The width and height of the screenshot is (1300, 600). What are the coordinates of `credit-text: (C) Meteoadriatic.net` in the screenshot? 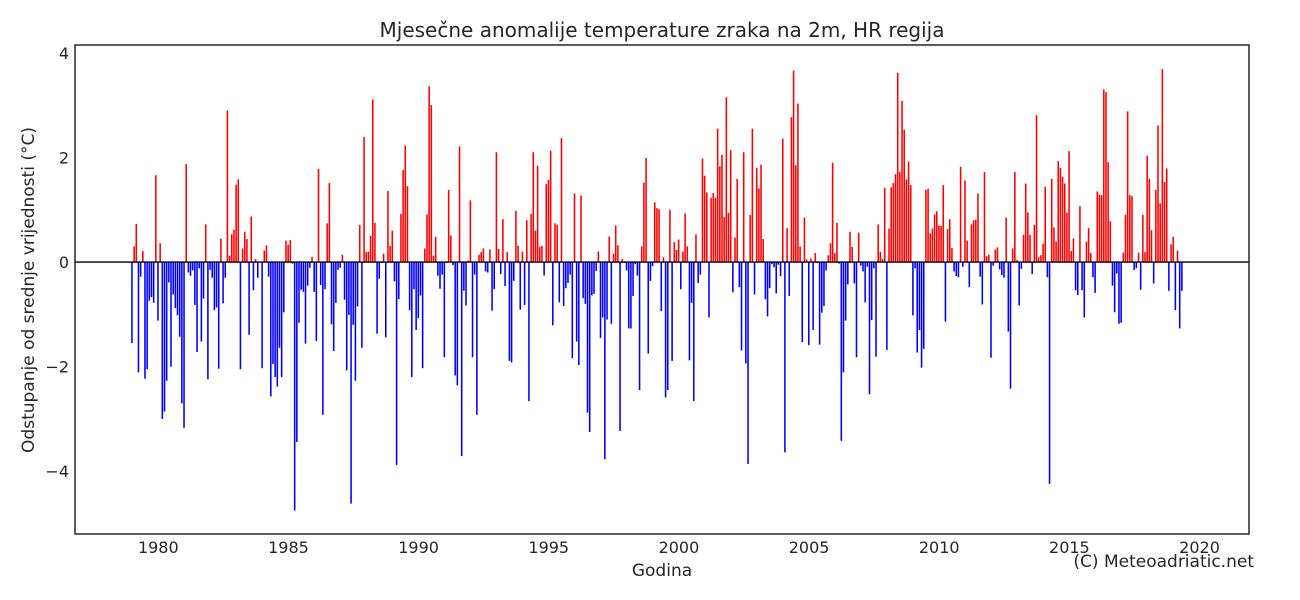 It's located at (1163, 562).